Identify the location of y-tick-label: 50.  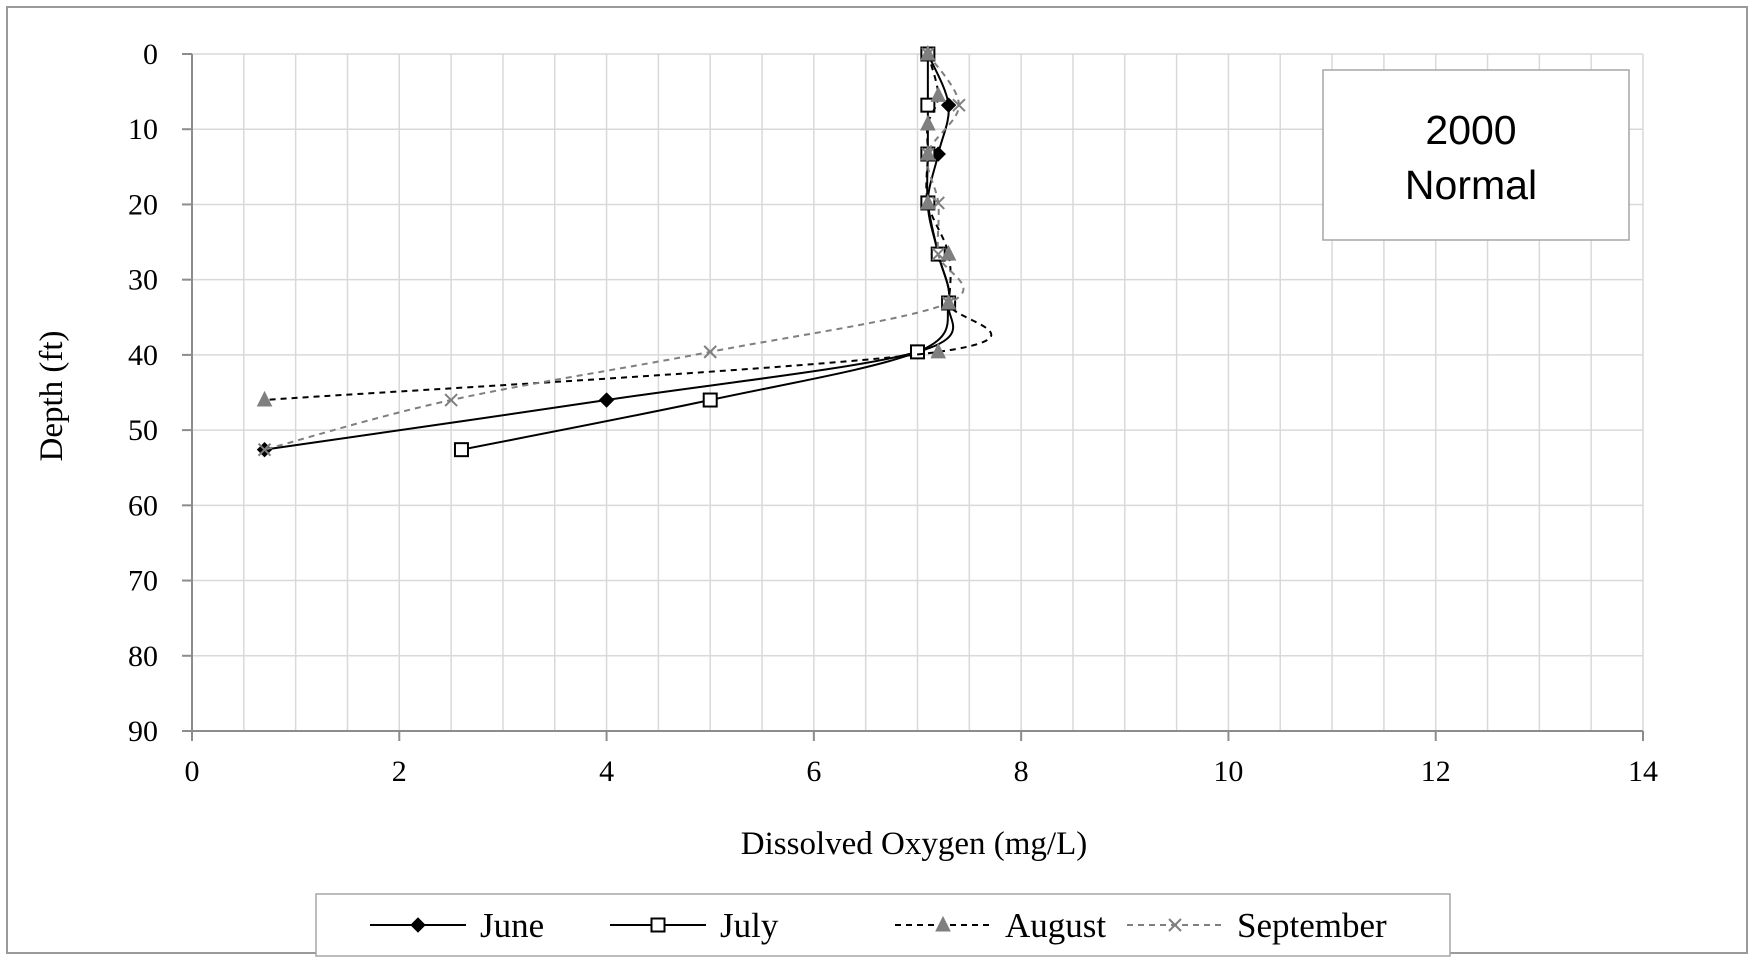
(143, 430).